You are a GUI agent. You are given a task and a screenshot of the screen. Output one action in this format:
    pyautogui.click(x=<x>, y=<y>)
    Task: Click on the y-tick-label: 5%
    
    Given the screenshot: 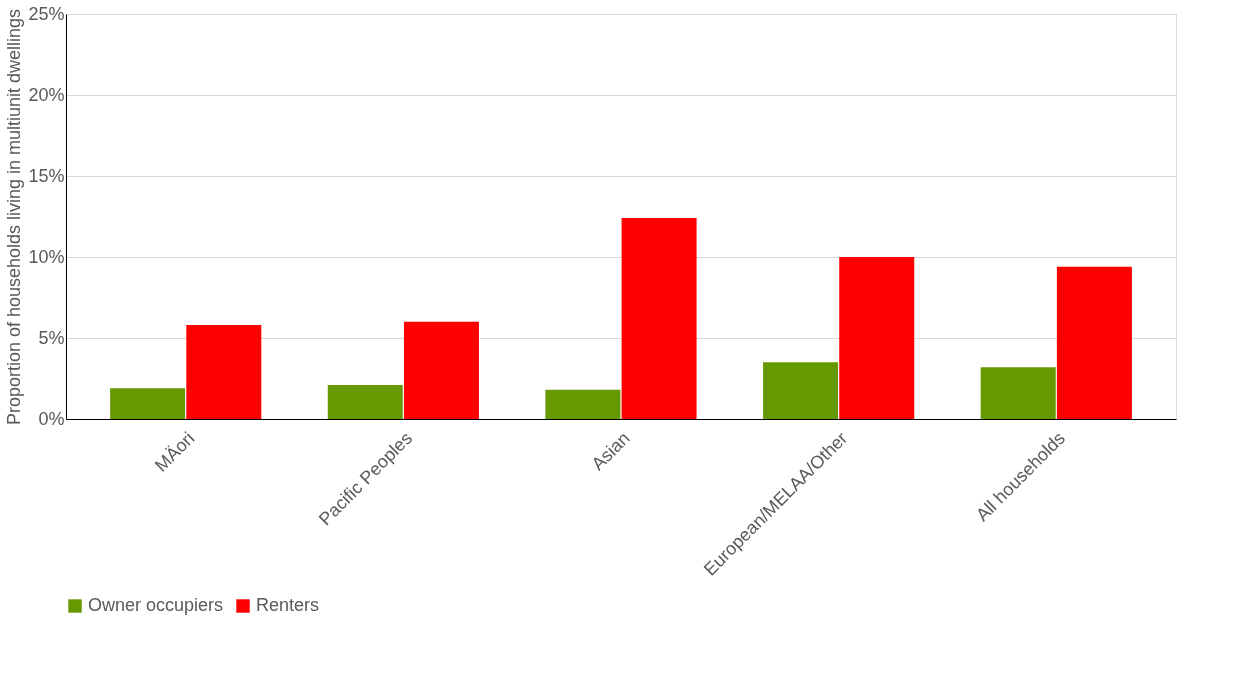 What is the action you would take?
    pyautogui.click(x=51, y=337)
    